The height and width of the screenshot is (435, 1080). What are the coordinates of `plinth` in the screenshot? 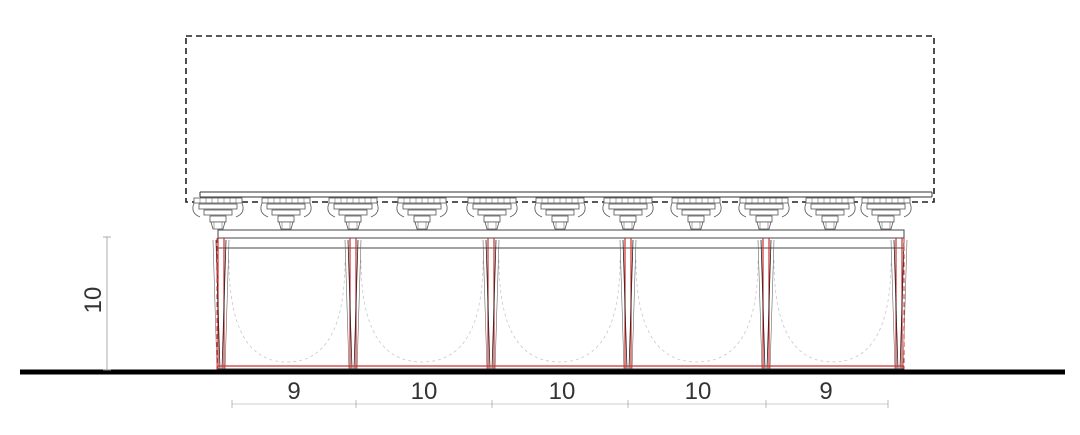 It's located at (561, 367).